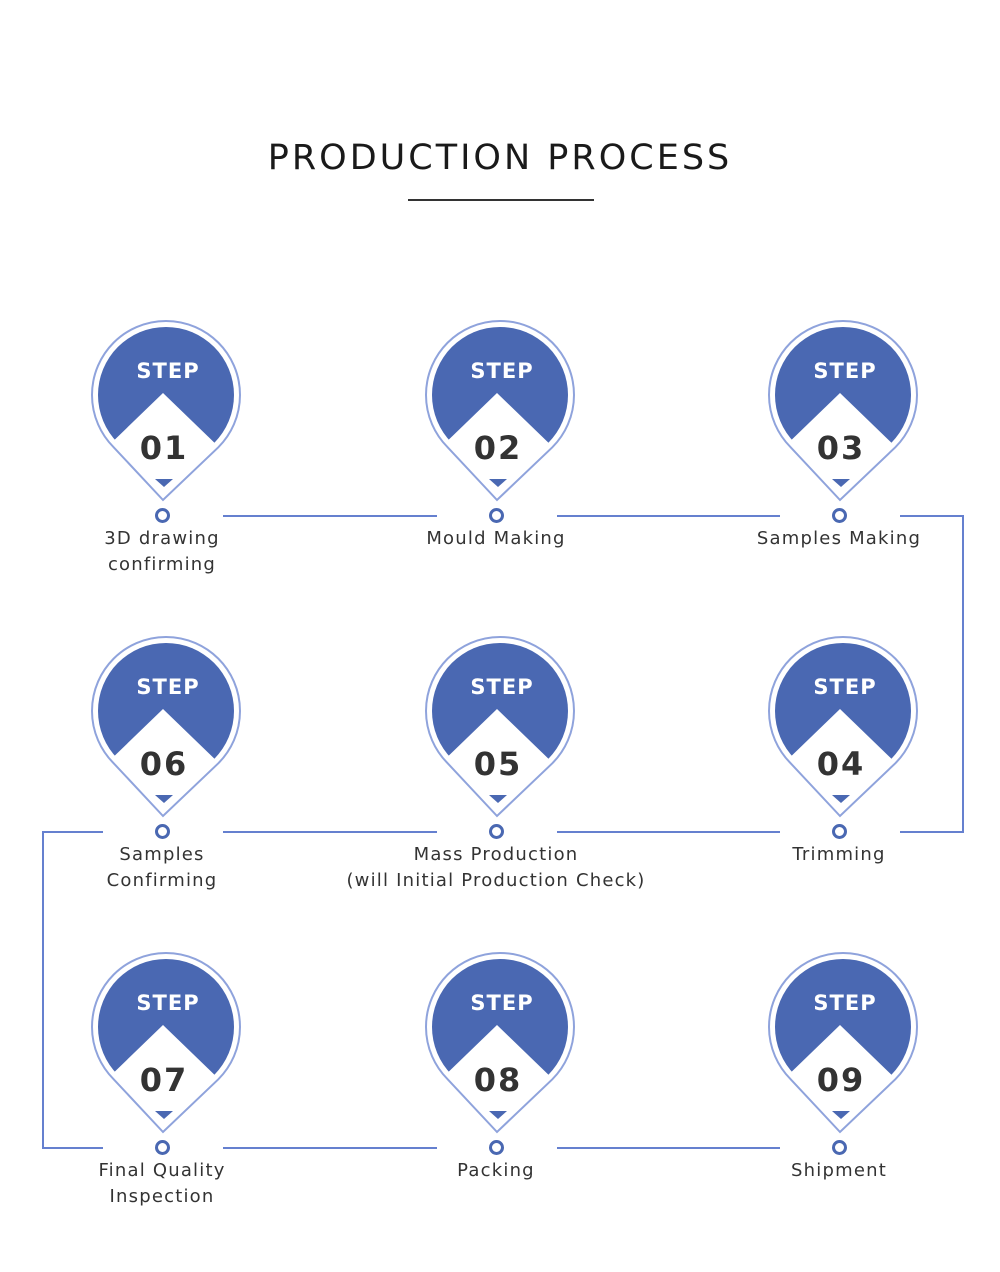 This screenshot has width=1000, height=1272. What do you see at coordinates (164, 764) in the screenshot?
I see `step-number: 06` at bounding box center [164, 764].